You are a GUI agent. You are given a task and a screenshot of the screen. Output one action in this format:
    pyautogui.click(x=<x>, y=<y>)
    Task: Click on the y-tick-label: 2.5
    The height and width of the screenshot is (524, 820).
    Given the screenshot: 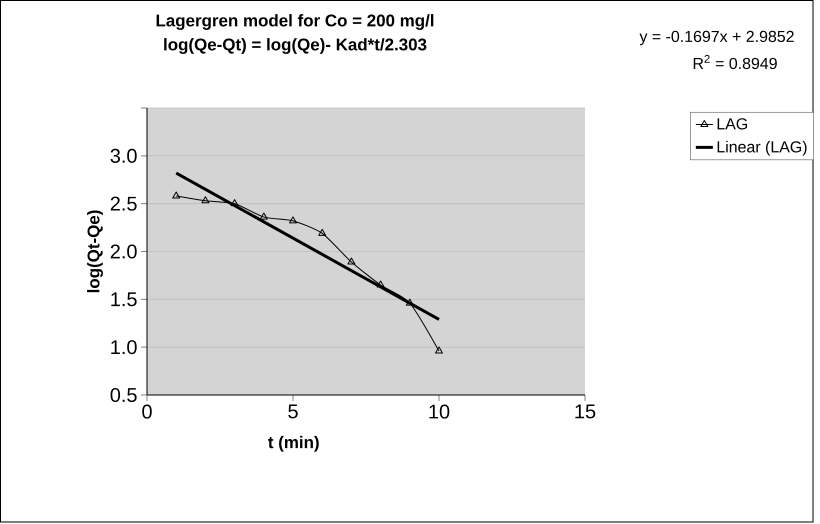 What is the action you would take?
    pyautogui.click(x=123, y=203)
    